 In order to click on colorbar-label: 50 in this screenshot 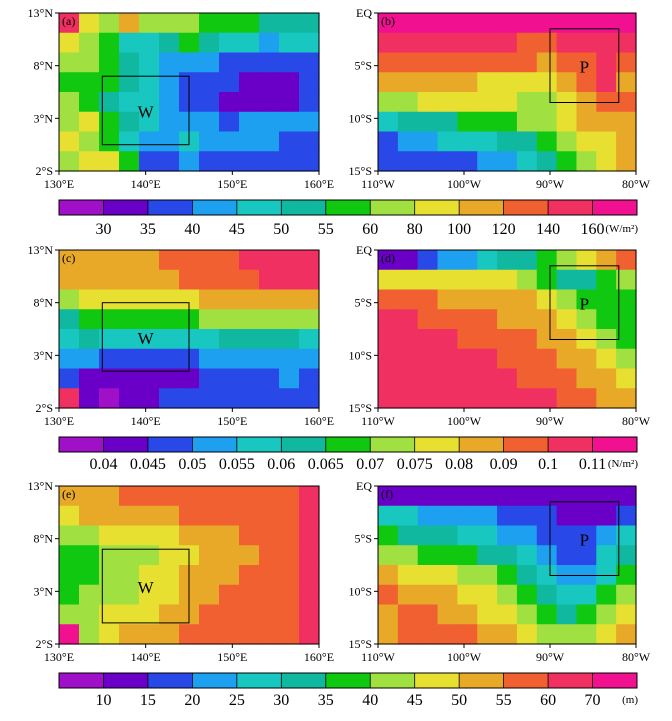, I will do `click(281, 229)`.